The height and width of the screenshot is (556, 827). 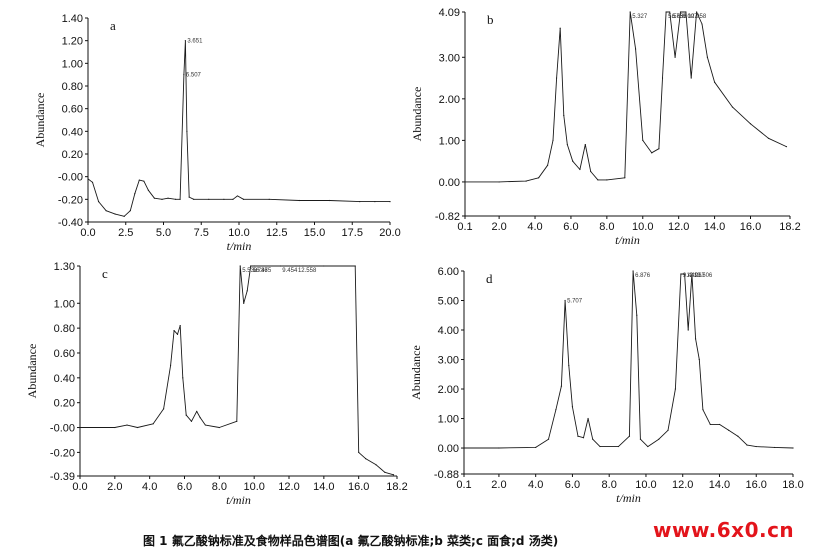 What do you see at coordinates (643, 276) in the screenshot?
I see `peak-label-d-1: 6.876` at bounding box center [643, 276].